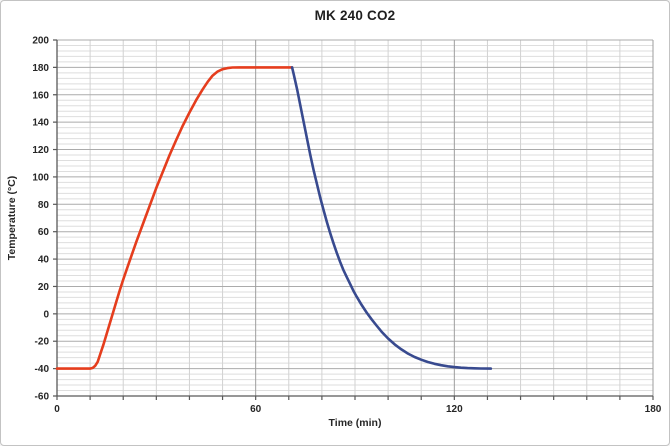 Image resolution: width=670 pixels, height=446 pixels. Describe the element at coordinates (256, 409) in the screenshot. I see `x-tick-label: 60` at that location.